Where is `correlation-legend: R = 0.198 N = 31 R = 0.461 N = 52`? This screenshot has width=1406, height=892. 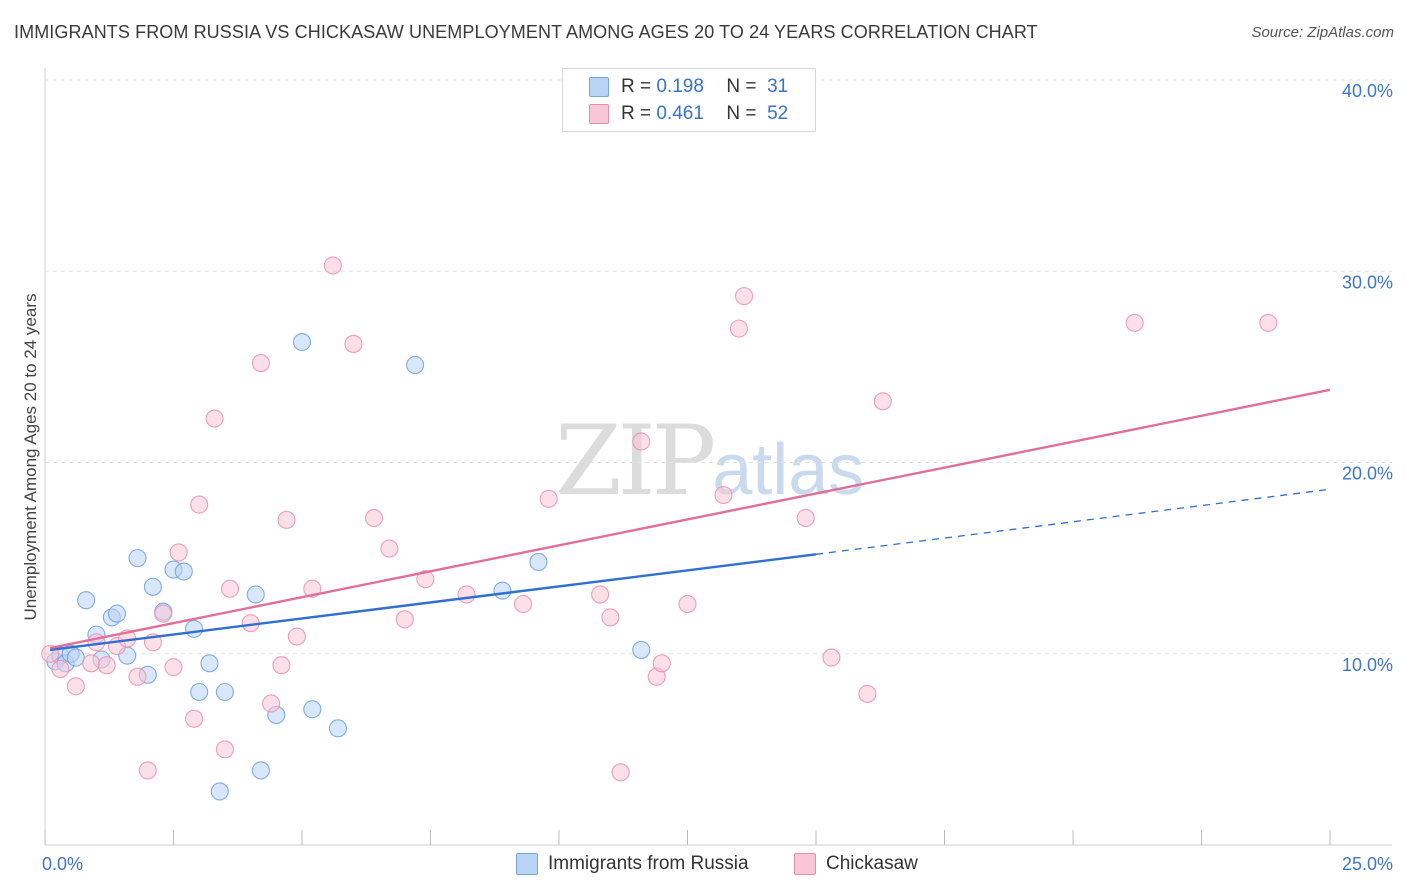 correlation-legend: R = 0.198 N = 31 R = 0.461 N = 52 is located at coordinates (689, 100).